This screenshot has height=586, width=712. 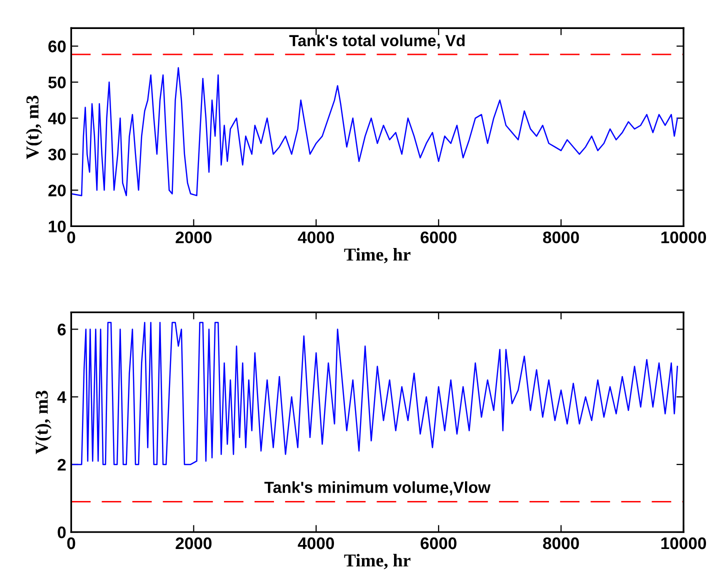 I want to click on y-tick-label: 0, so click(x=62, y=532).